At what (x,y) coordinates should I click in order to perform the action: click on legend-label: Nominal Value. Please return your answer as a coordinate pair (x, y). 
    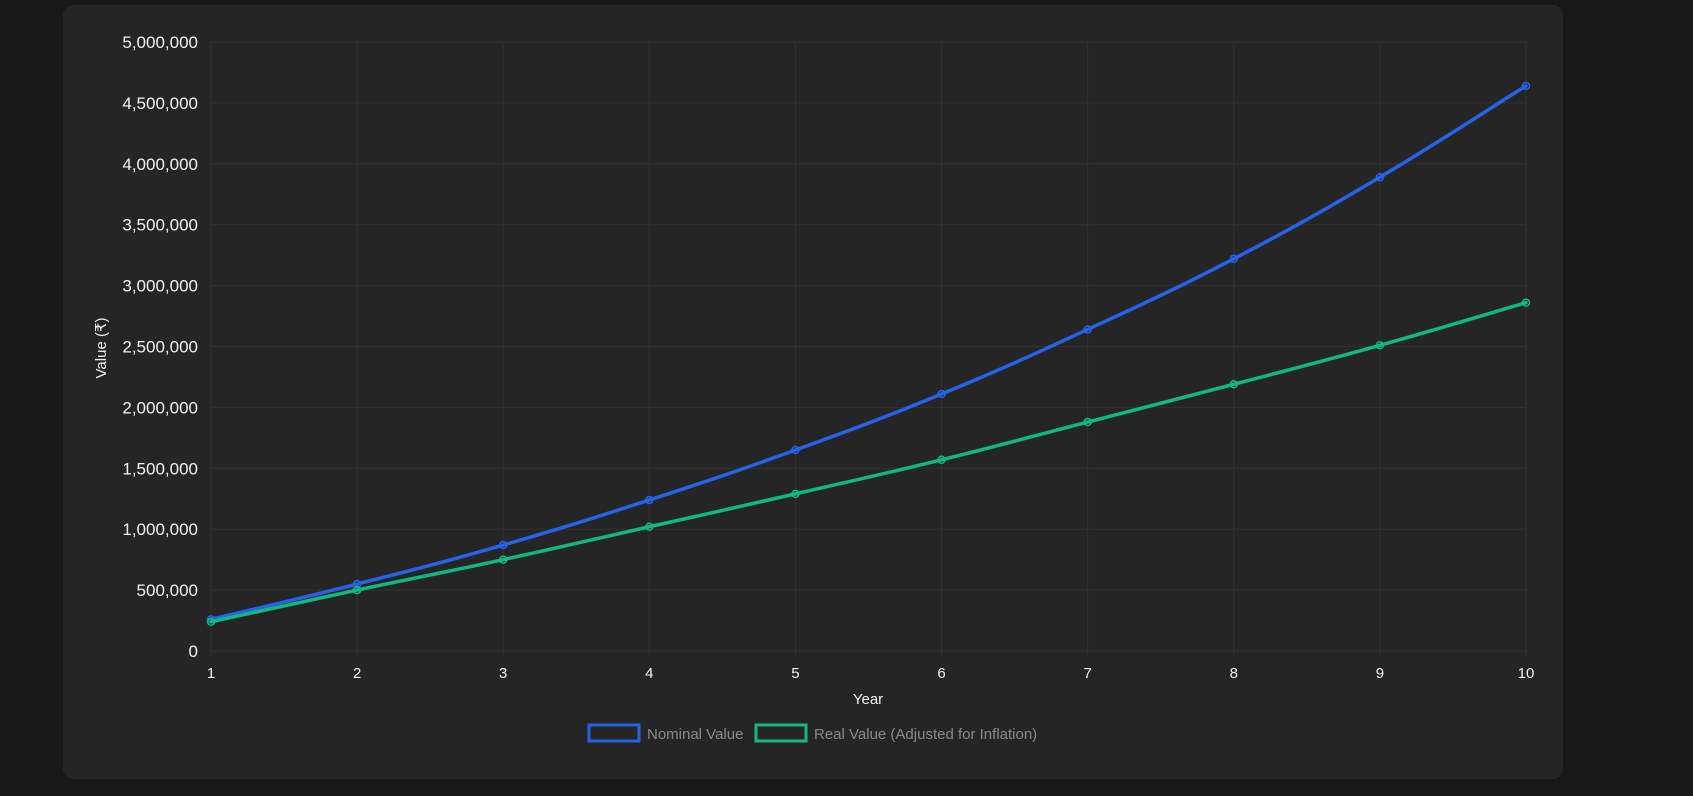
    Looking at the image, I should click on (695, 734).